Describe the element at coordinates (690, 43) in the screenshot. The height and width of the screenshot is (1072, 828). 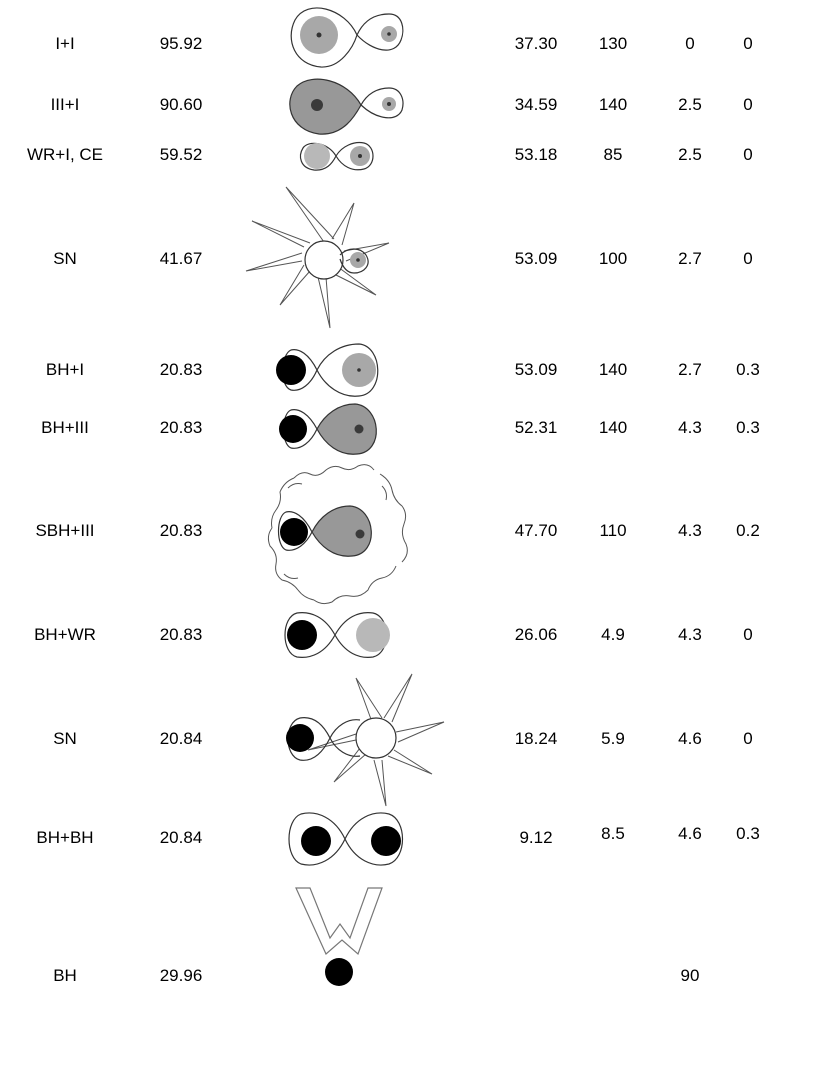
I see `velocity-value: 0` at that location.